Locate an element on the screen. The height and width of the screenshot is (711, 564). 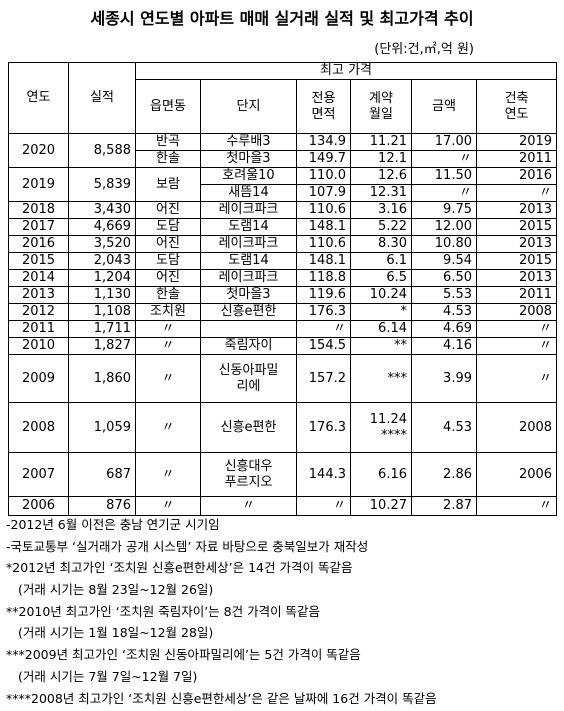
price-cell: 4.16 is located at coordinates (444, 346).